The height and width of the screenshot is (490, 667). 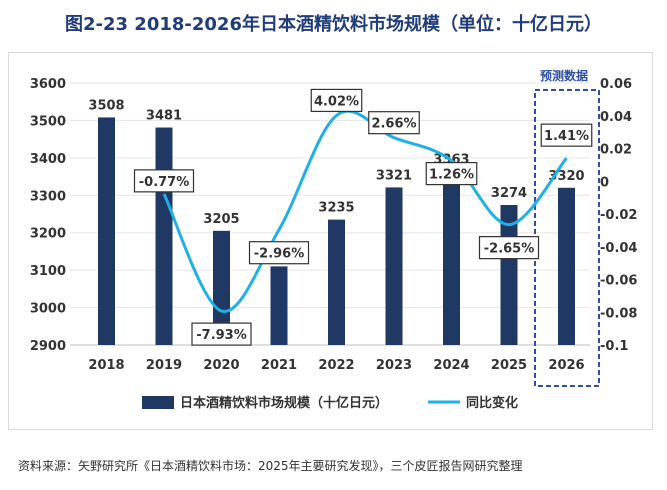 I want to click on bar-value-label: 3205, so click(x=221, y=219).